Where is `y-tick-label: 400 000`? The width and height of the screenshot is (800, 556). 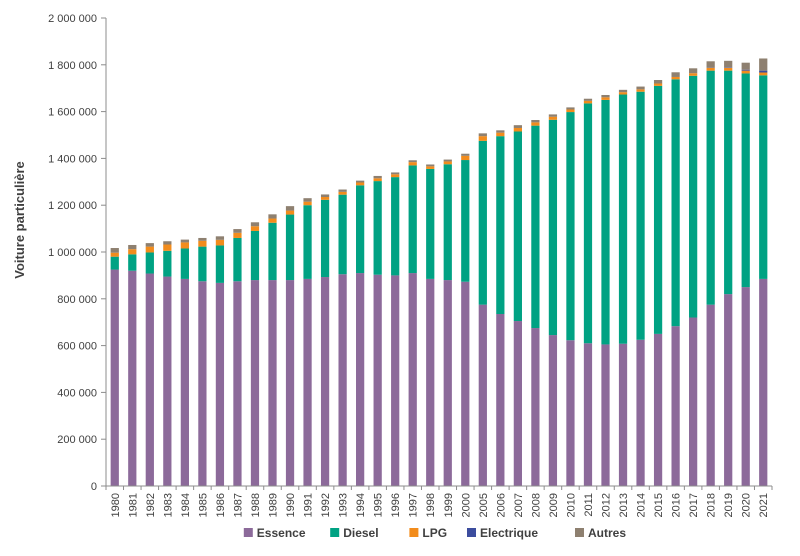
y-tick-label: 400 000 is located at coordinates (77, 393).